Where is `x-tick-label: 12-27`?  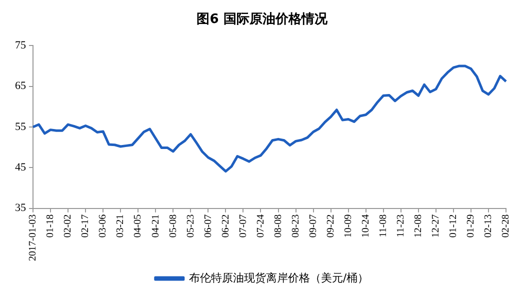 x-tick-label: 12-27 is located at coordinates (436, 226).